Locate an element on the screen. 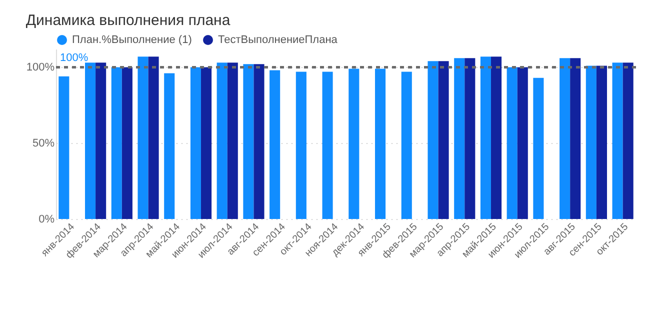 The width and height of the screenshot is (655, 331). ref-line-label: 100% is located at coordinates (74, 58).